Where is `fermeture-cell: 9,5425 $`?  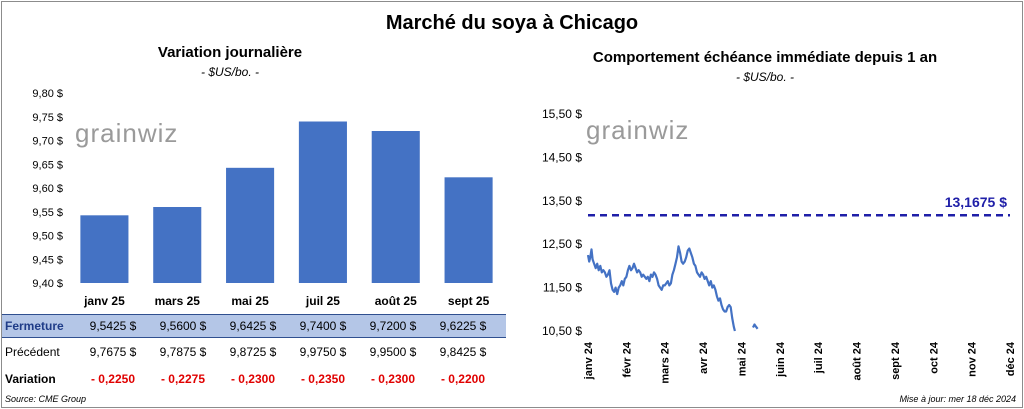 fermeture-cell: 9,5425 $ is located at coordinates (113, 326).